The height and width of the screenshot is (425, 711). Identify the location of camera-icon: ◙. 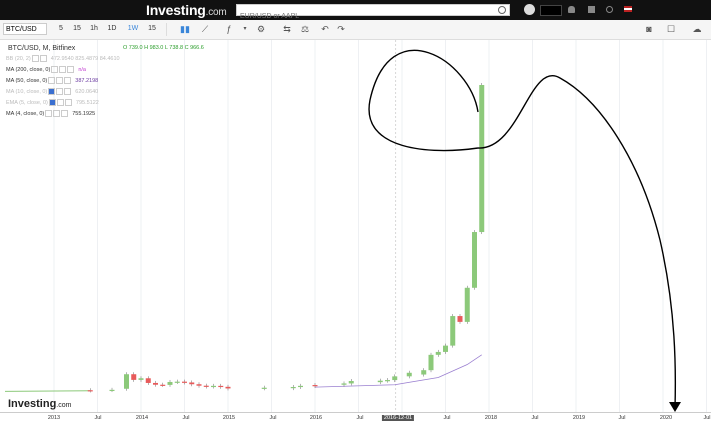
(649, 29).